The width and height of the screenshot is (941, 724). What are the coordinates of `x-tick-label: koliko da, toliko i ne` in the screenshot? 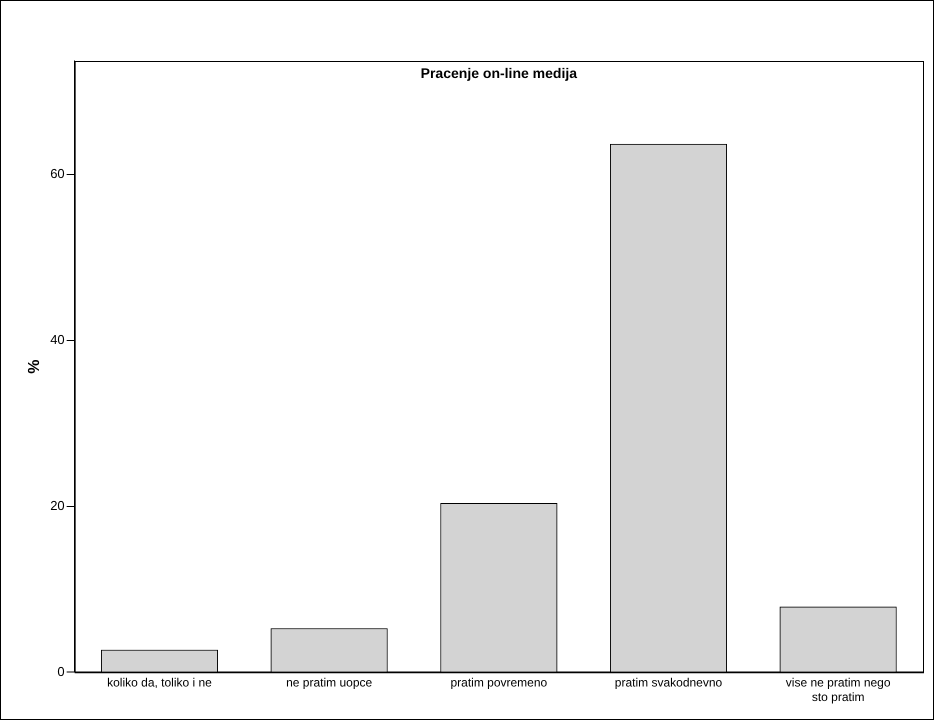 It's located at (159, 683).